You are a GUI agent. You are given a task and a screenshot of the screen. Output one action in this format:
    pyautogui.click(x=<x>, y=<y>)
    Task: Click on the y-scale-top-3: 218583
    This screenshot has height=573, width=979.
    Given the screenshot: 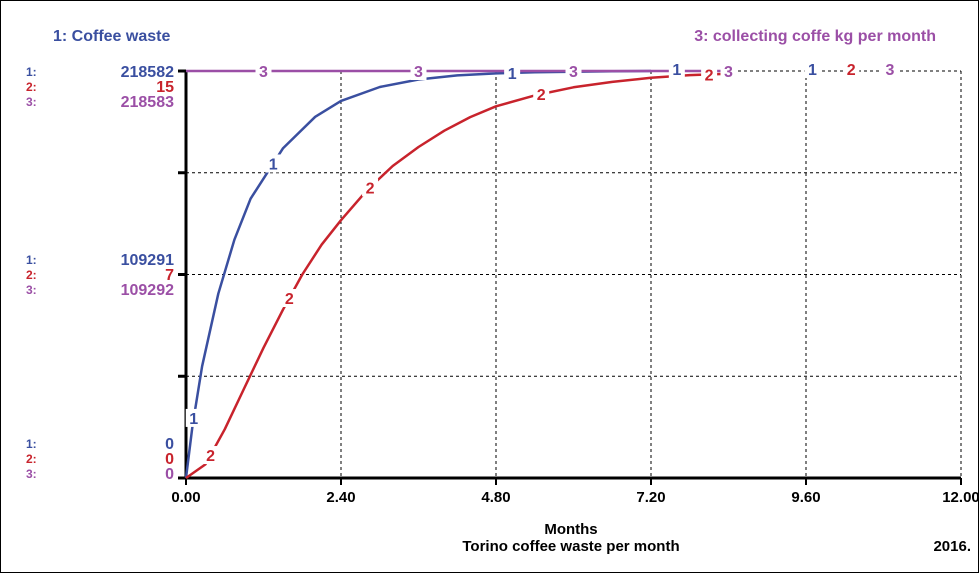 What is the action you would take?
    pyautogui.click(x=147, y=102)
    